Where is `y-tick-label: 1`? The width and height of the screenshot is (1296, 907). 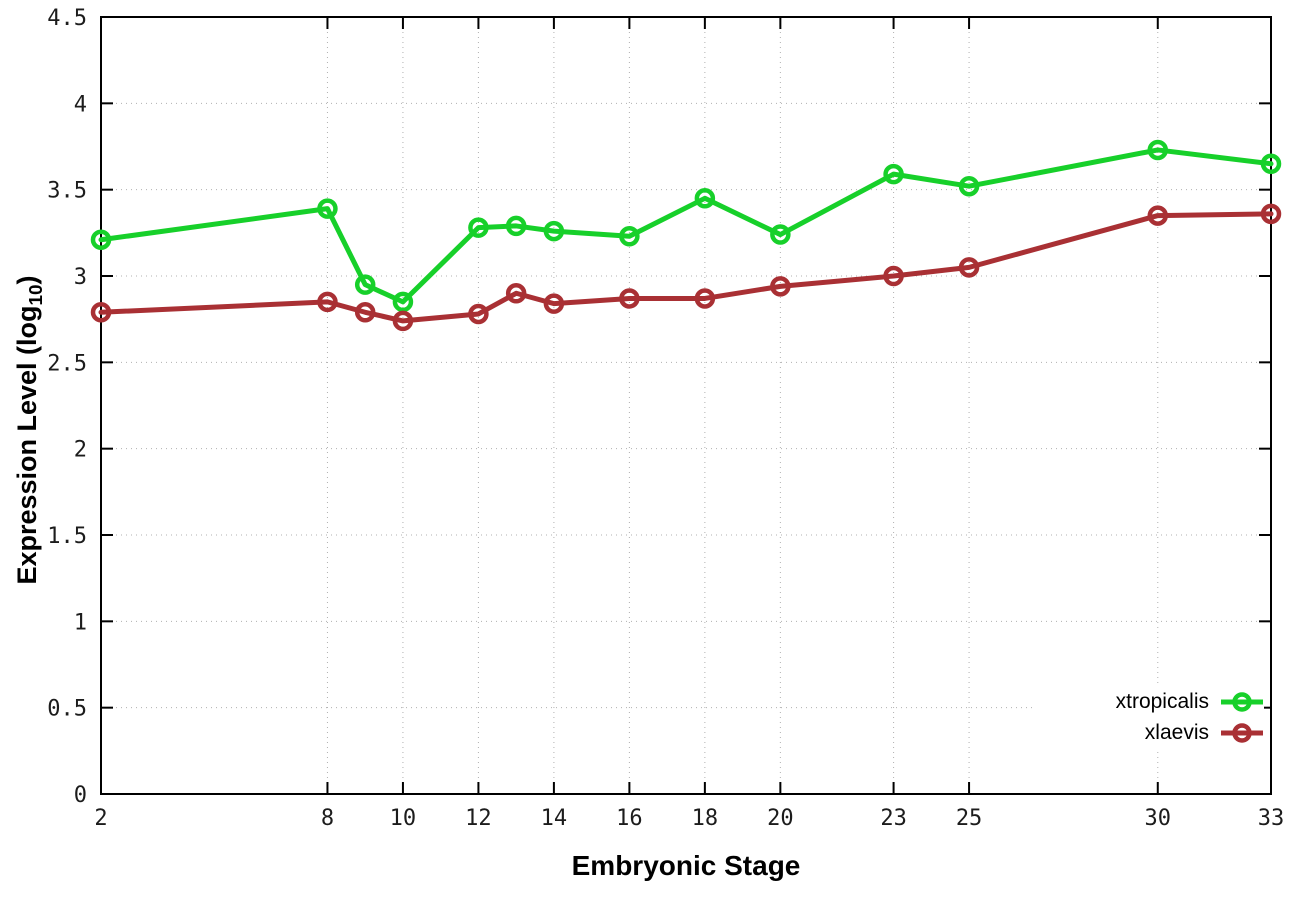 y-tick-label: 1 is located at coordinates (80, 622).